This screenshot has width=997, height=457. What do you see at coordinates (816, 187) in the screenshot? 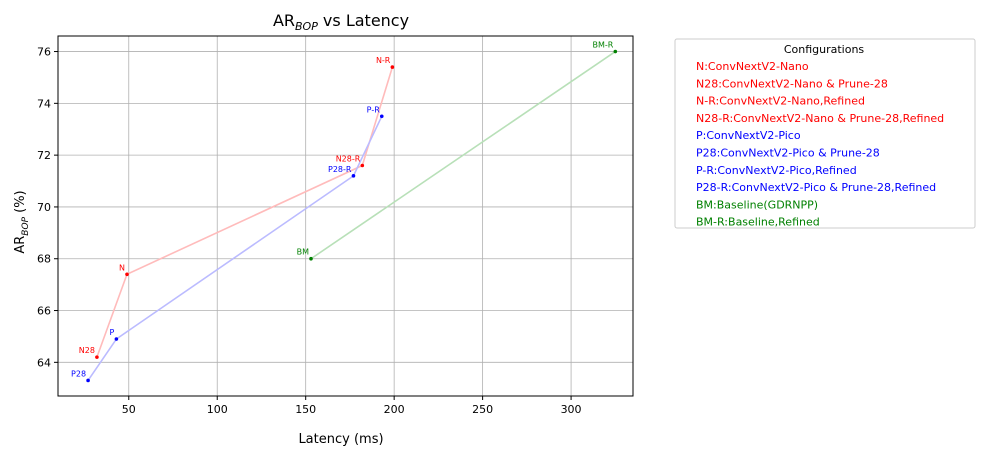
I see `legend-entry: P28-R:ConvNextV2-Pico & Prune-28,Refined` at bounding box center [816, 187].